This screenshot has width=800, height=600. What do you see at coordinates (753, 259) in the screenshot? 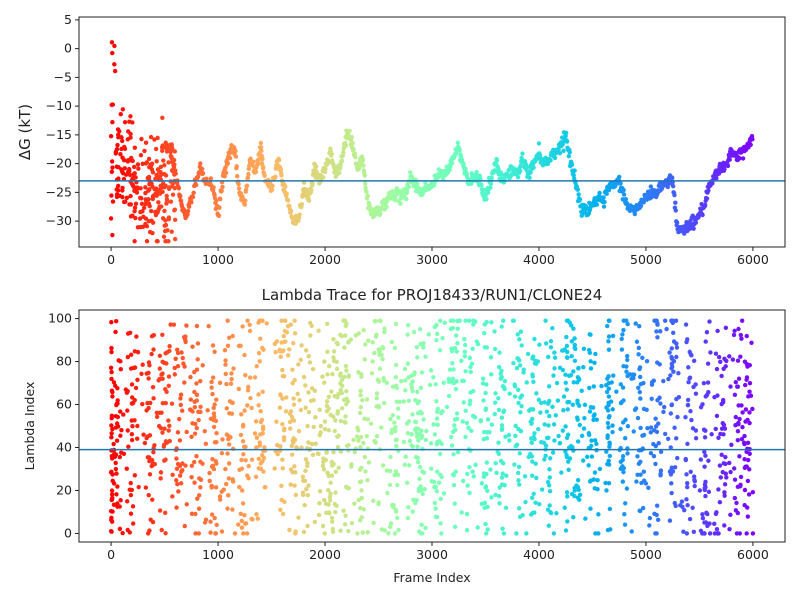
I see `x-tick-label: 6000` at bounding box center [753, 259].